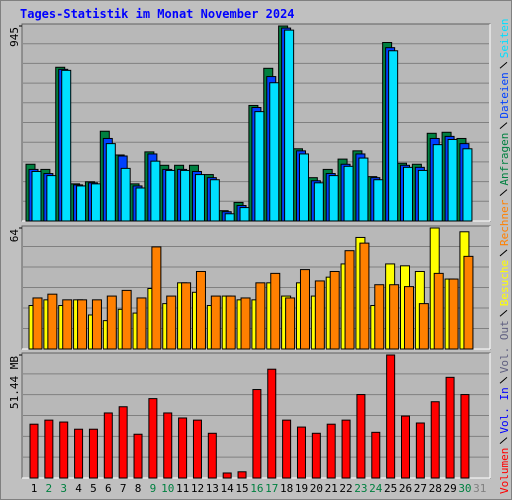 The width and height of the screenshot is (512, 500). What do you see at coordinates (301, 488) in the screenshot?
I see `x-tick-label: 19` at bounding box center [301, 488].